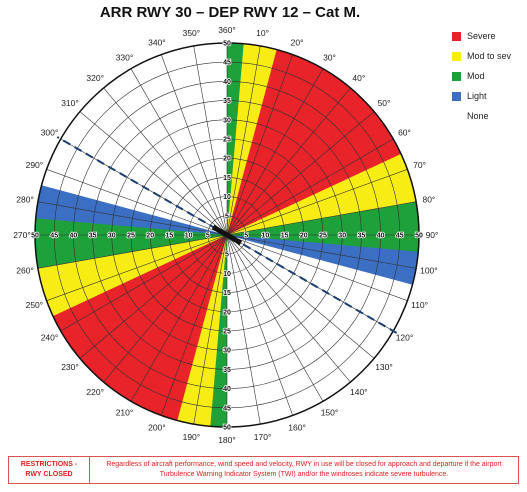 The width and height of the screenshot is (527, 492). Describe the element at coordinates (35, 165) in the screenshot. I see `bearing-label: 290°` at that location.